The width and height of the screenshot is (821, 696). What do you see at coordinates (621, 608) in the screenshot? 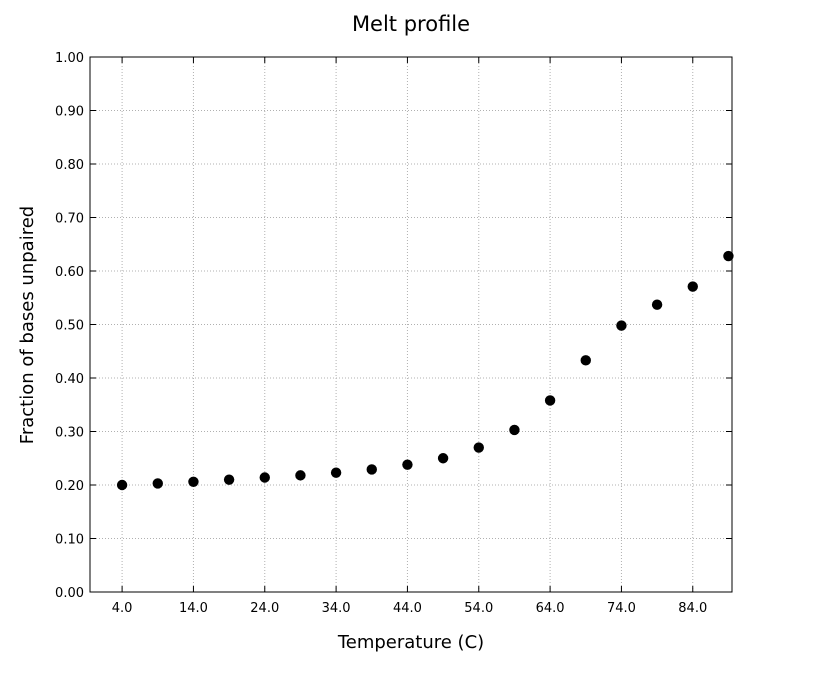
I see `x-tick-label: 74.0` at bounding box center [621, 608].